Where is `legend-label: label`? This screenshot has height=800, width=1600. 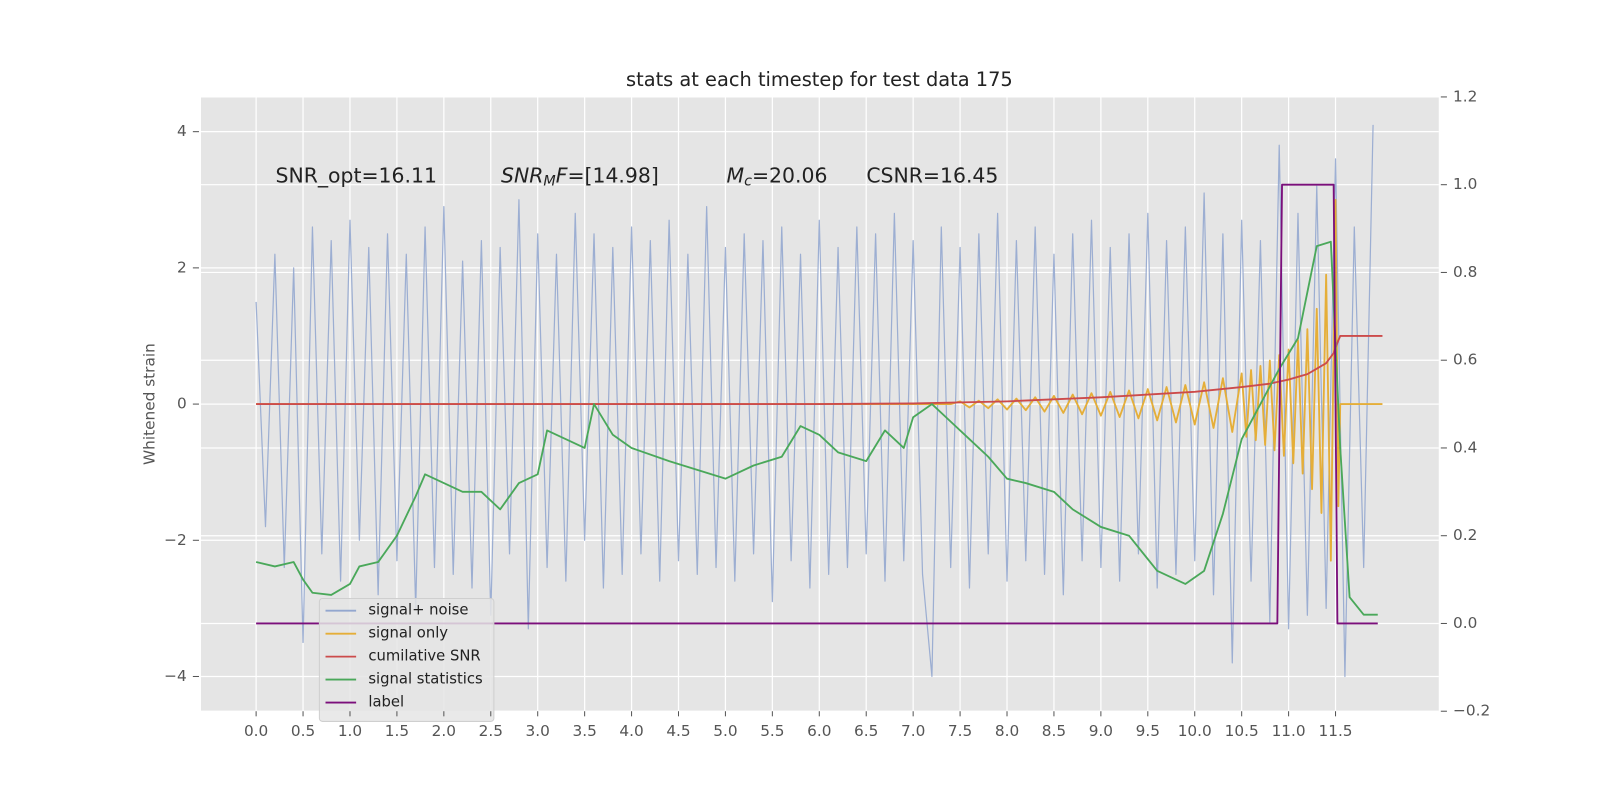 legend-label: label is located at coordinates (386, 702).